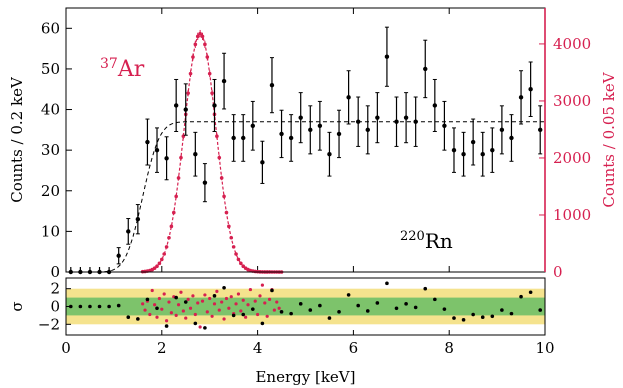  I want to click on x-tick-label: 4, so click(258, 348).